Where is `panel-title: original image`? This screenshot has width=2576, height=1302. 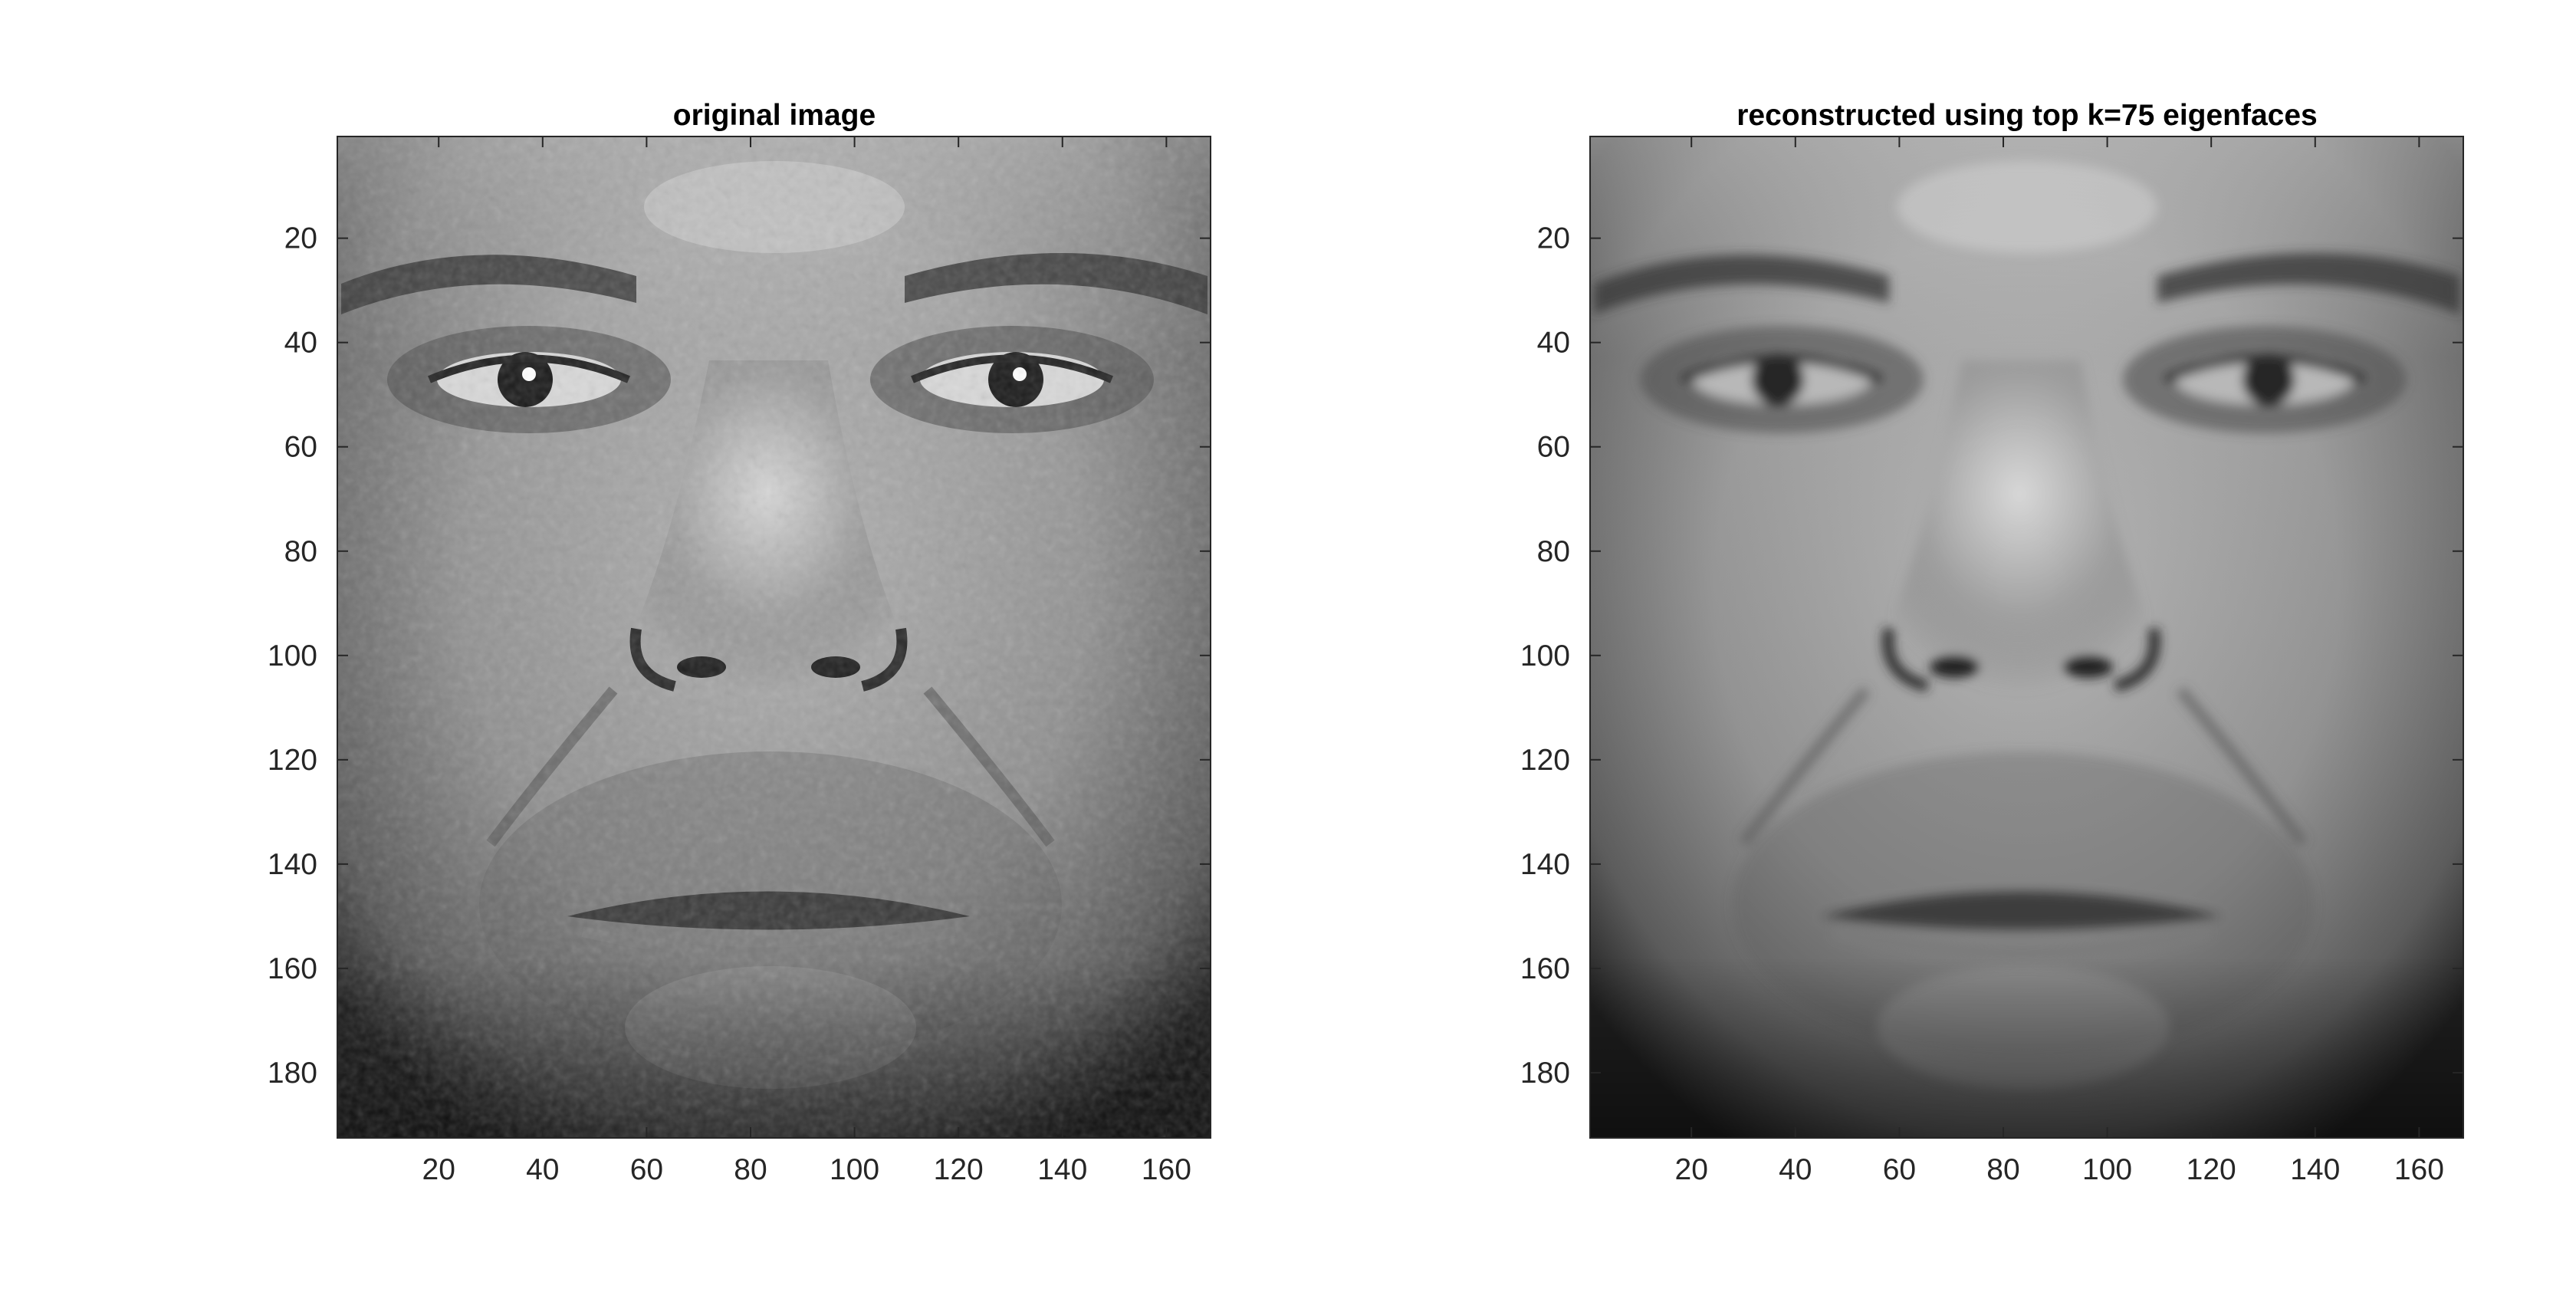
panel-title: original image is located at coordinates (775, 115).